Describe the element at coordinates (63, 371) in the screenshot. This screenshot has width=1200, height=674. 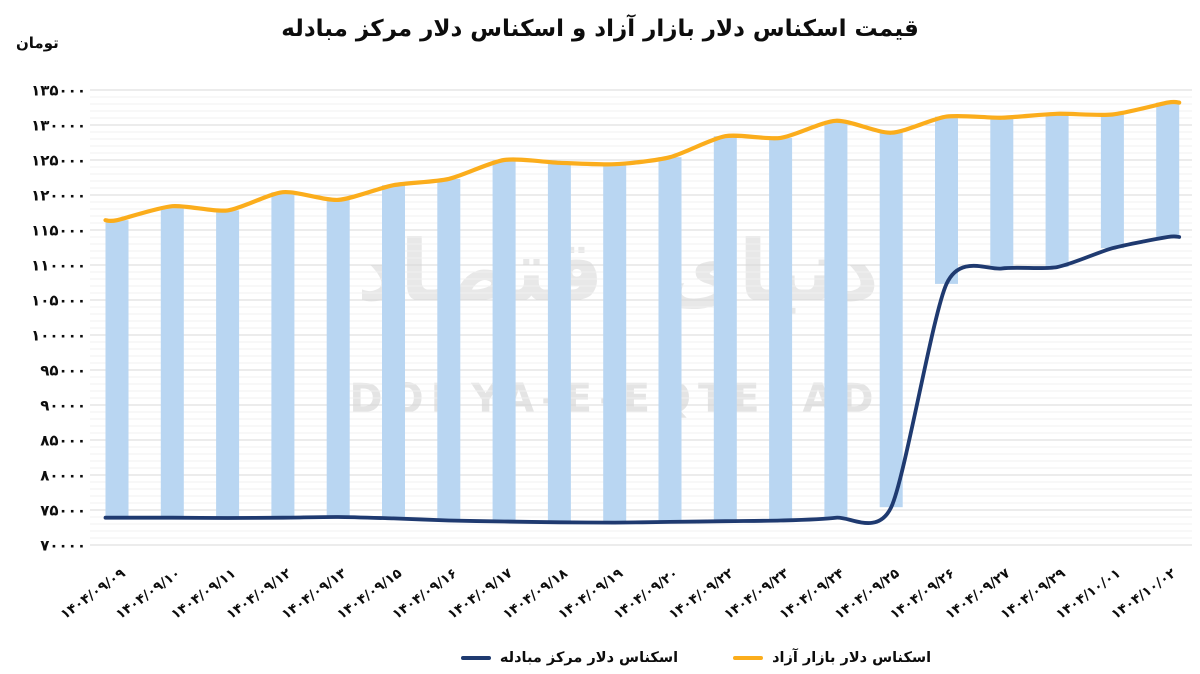
I see `y-tick-label: ۹۵۰۰۰` at that location.